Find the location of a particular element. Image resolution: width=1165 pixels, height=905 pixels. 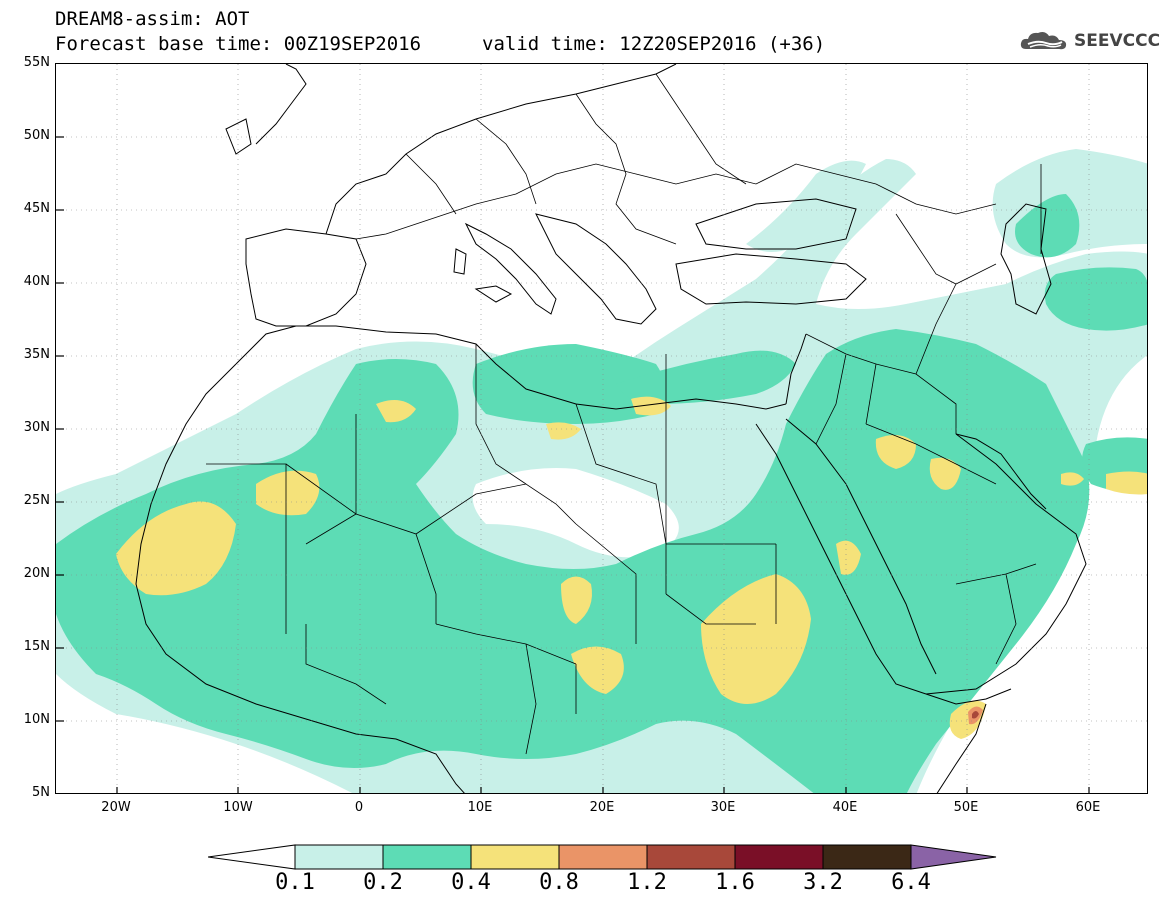

colorbar-label-0.2: 0.2 is located at coordinates (383, 882).